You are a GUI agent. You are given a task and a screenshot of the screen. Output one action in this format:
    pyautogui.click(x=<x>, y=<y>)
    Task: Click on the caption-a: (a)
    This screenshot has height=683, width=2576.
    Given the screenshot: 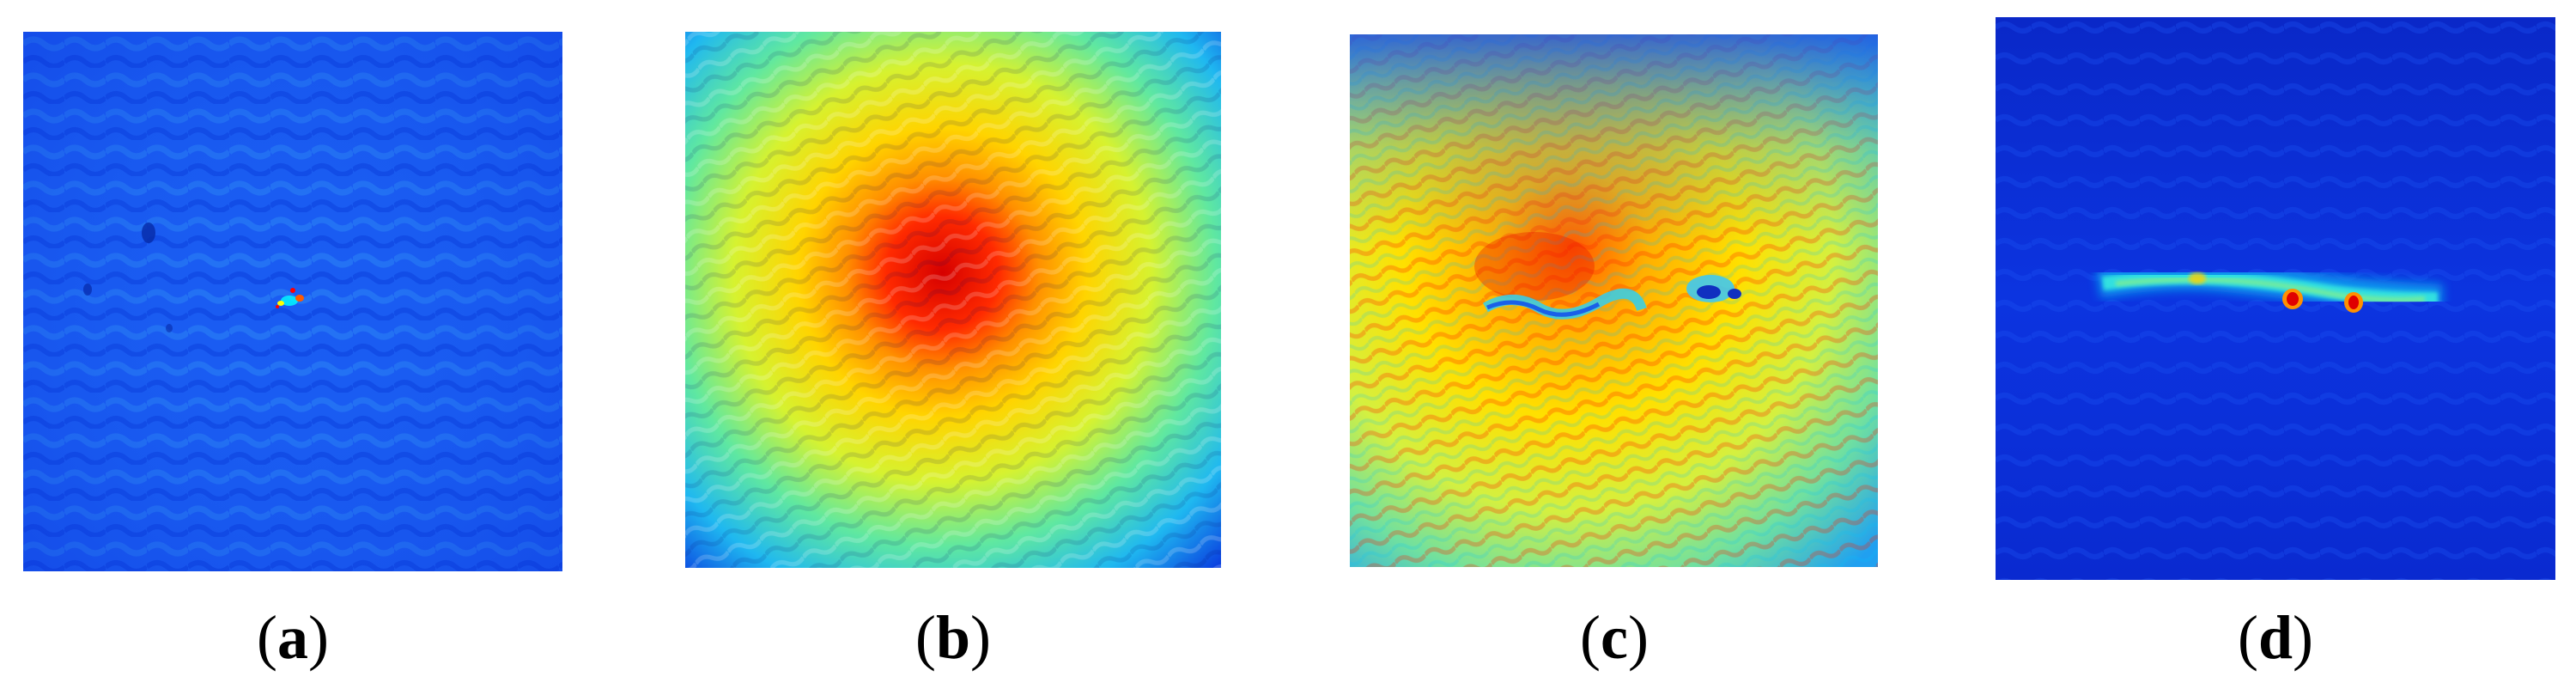 What is the action you would take?
    pyautogui.click(x=293, y=637)
    